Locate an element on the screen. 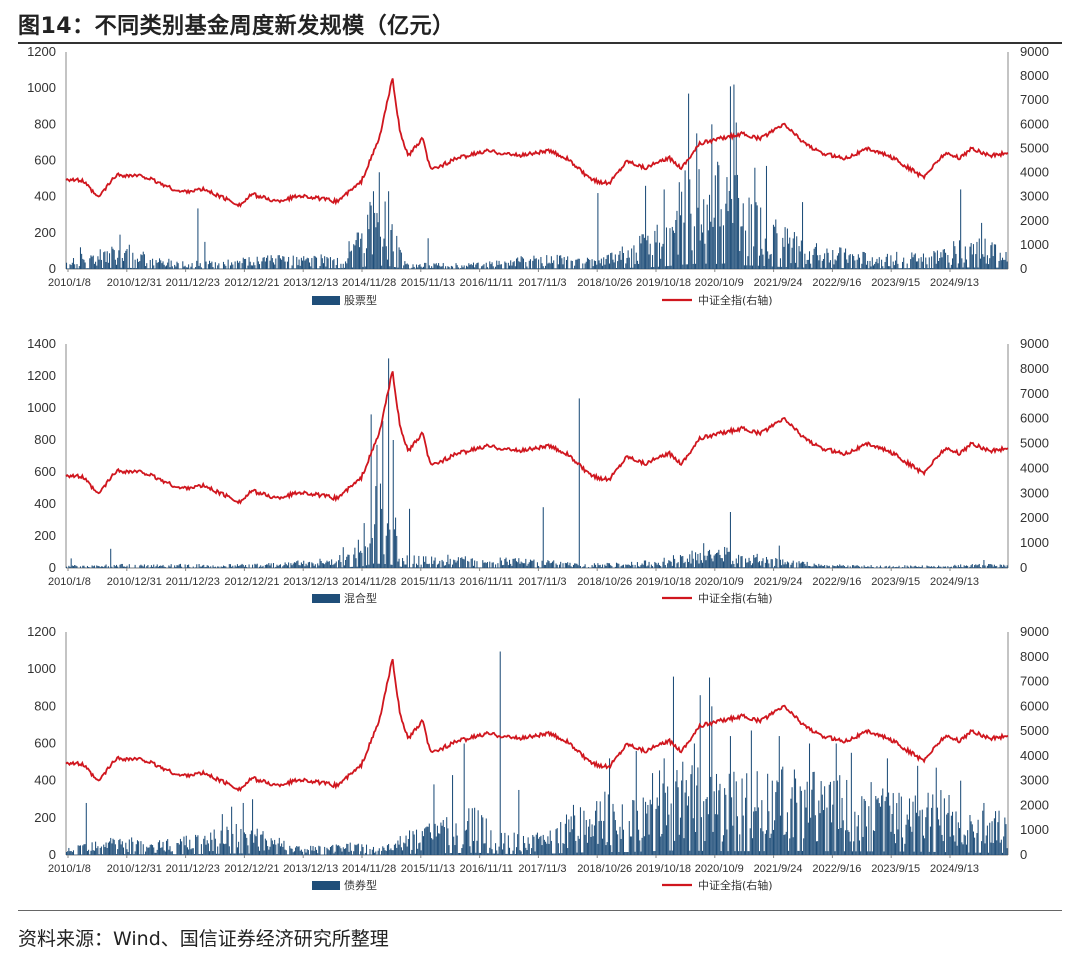  x-tick-label: 2021/9/24 is located at coordinates (778, 869).